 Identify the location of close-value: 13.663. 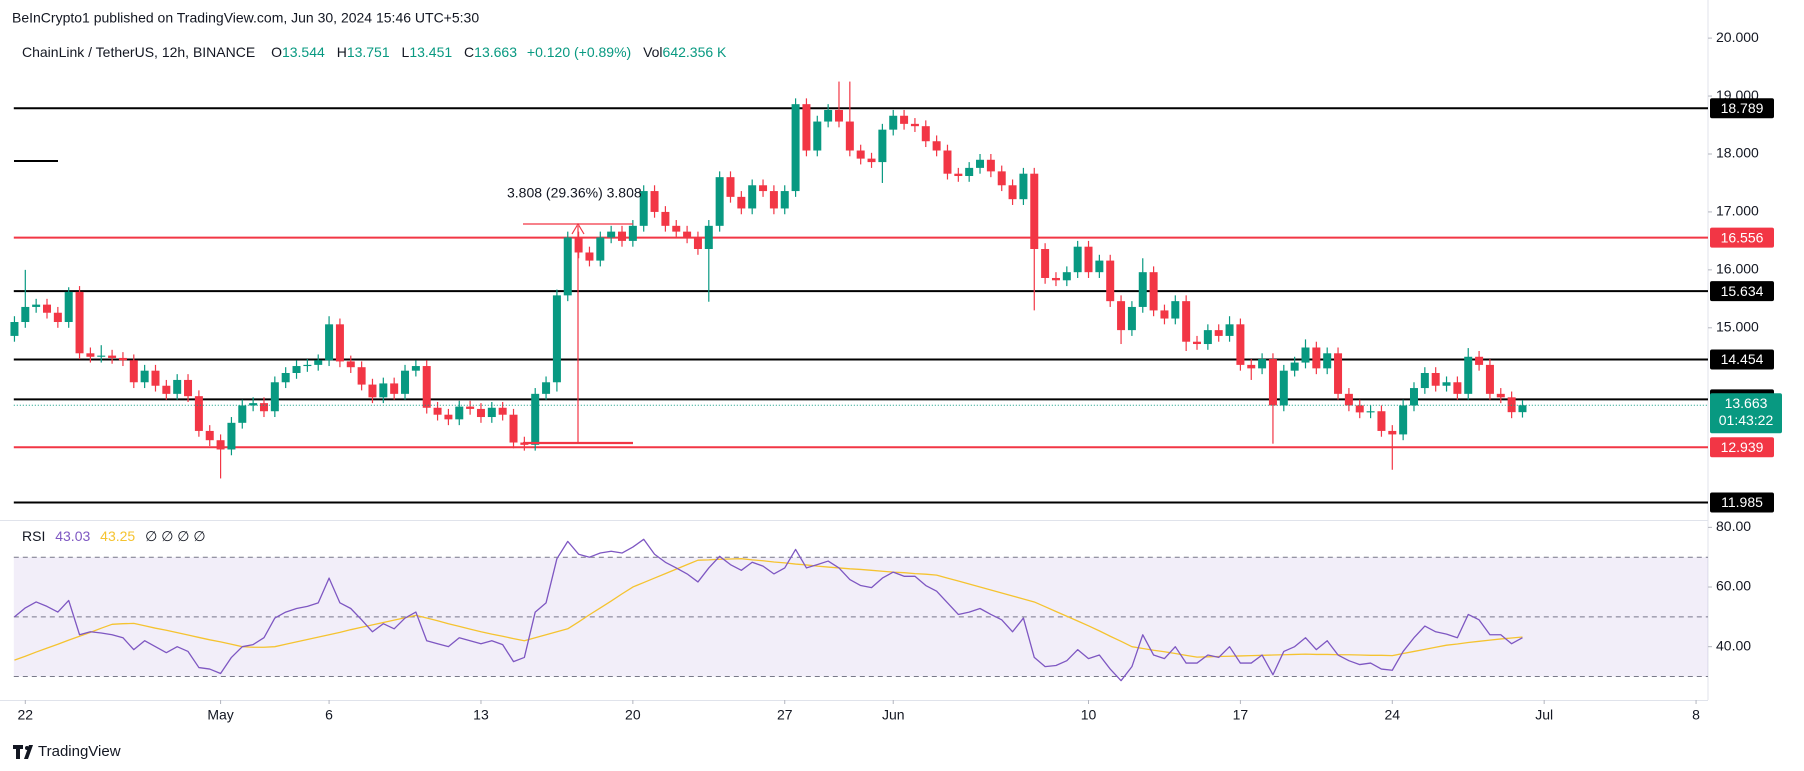
(495, 52).